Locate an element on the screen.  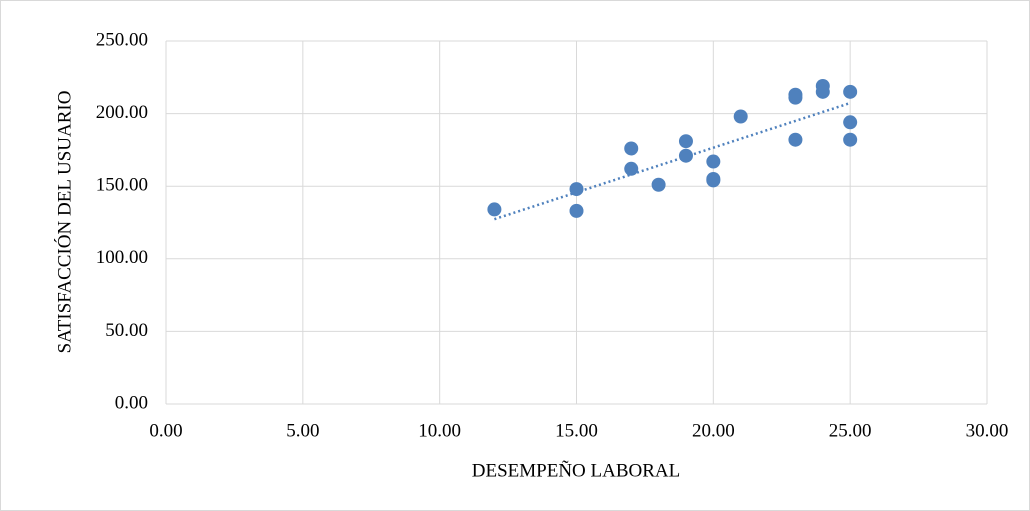
x-tick-label: 15.00 is located at coordinates (576, 430).